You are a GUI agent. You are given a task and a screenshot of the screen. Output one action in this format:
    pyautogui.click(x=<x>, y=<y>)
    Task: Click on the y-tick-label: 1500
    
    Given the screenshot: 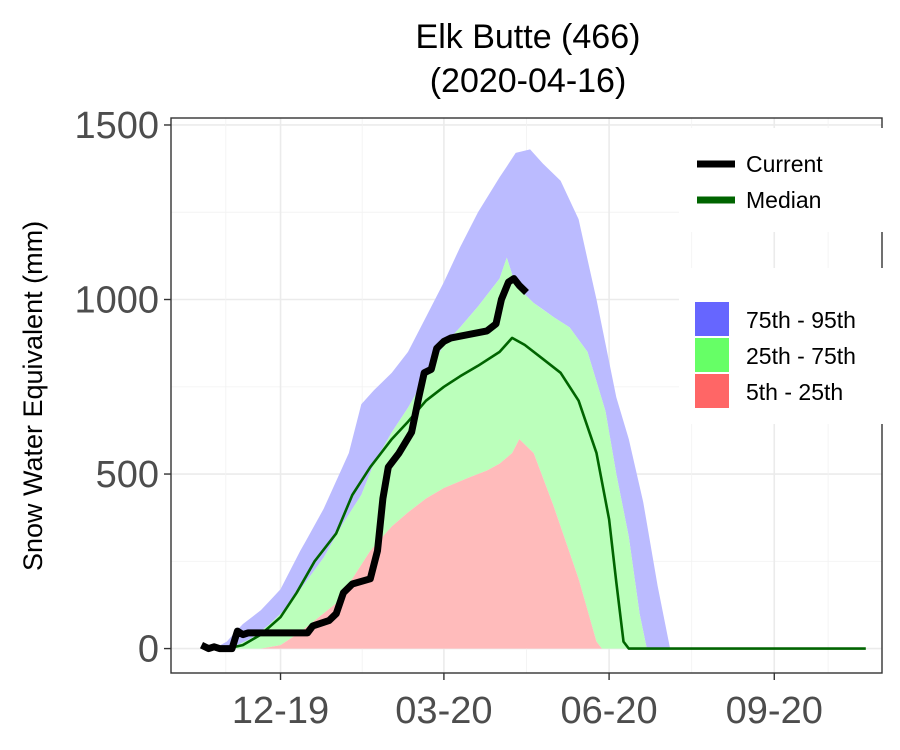 What is the action you would take?
    pyautogui.click(x=116, y=126)
    